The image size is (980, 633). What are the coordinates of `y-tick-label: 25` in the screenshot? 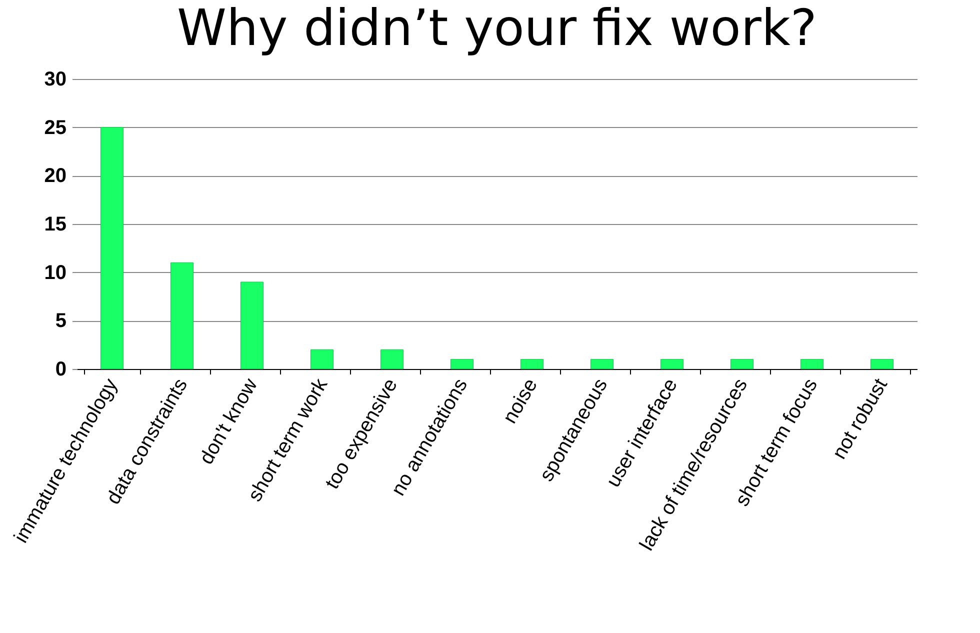 It's located at (55, 127).